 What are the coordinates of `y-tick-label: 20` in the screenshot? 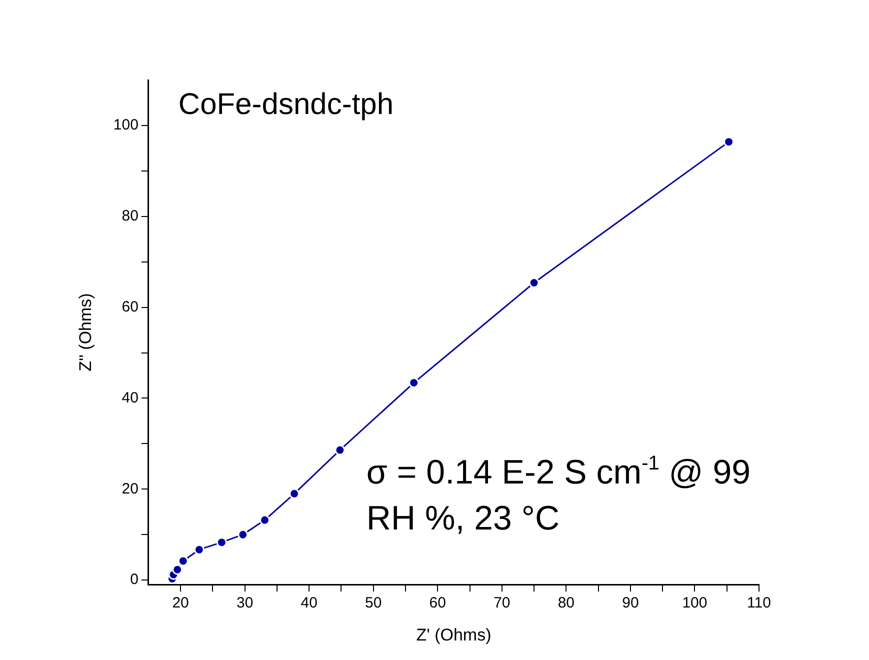 It's located at (130, 489).